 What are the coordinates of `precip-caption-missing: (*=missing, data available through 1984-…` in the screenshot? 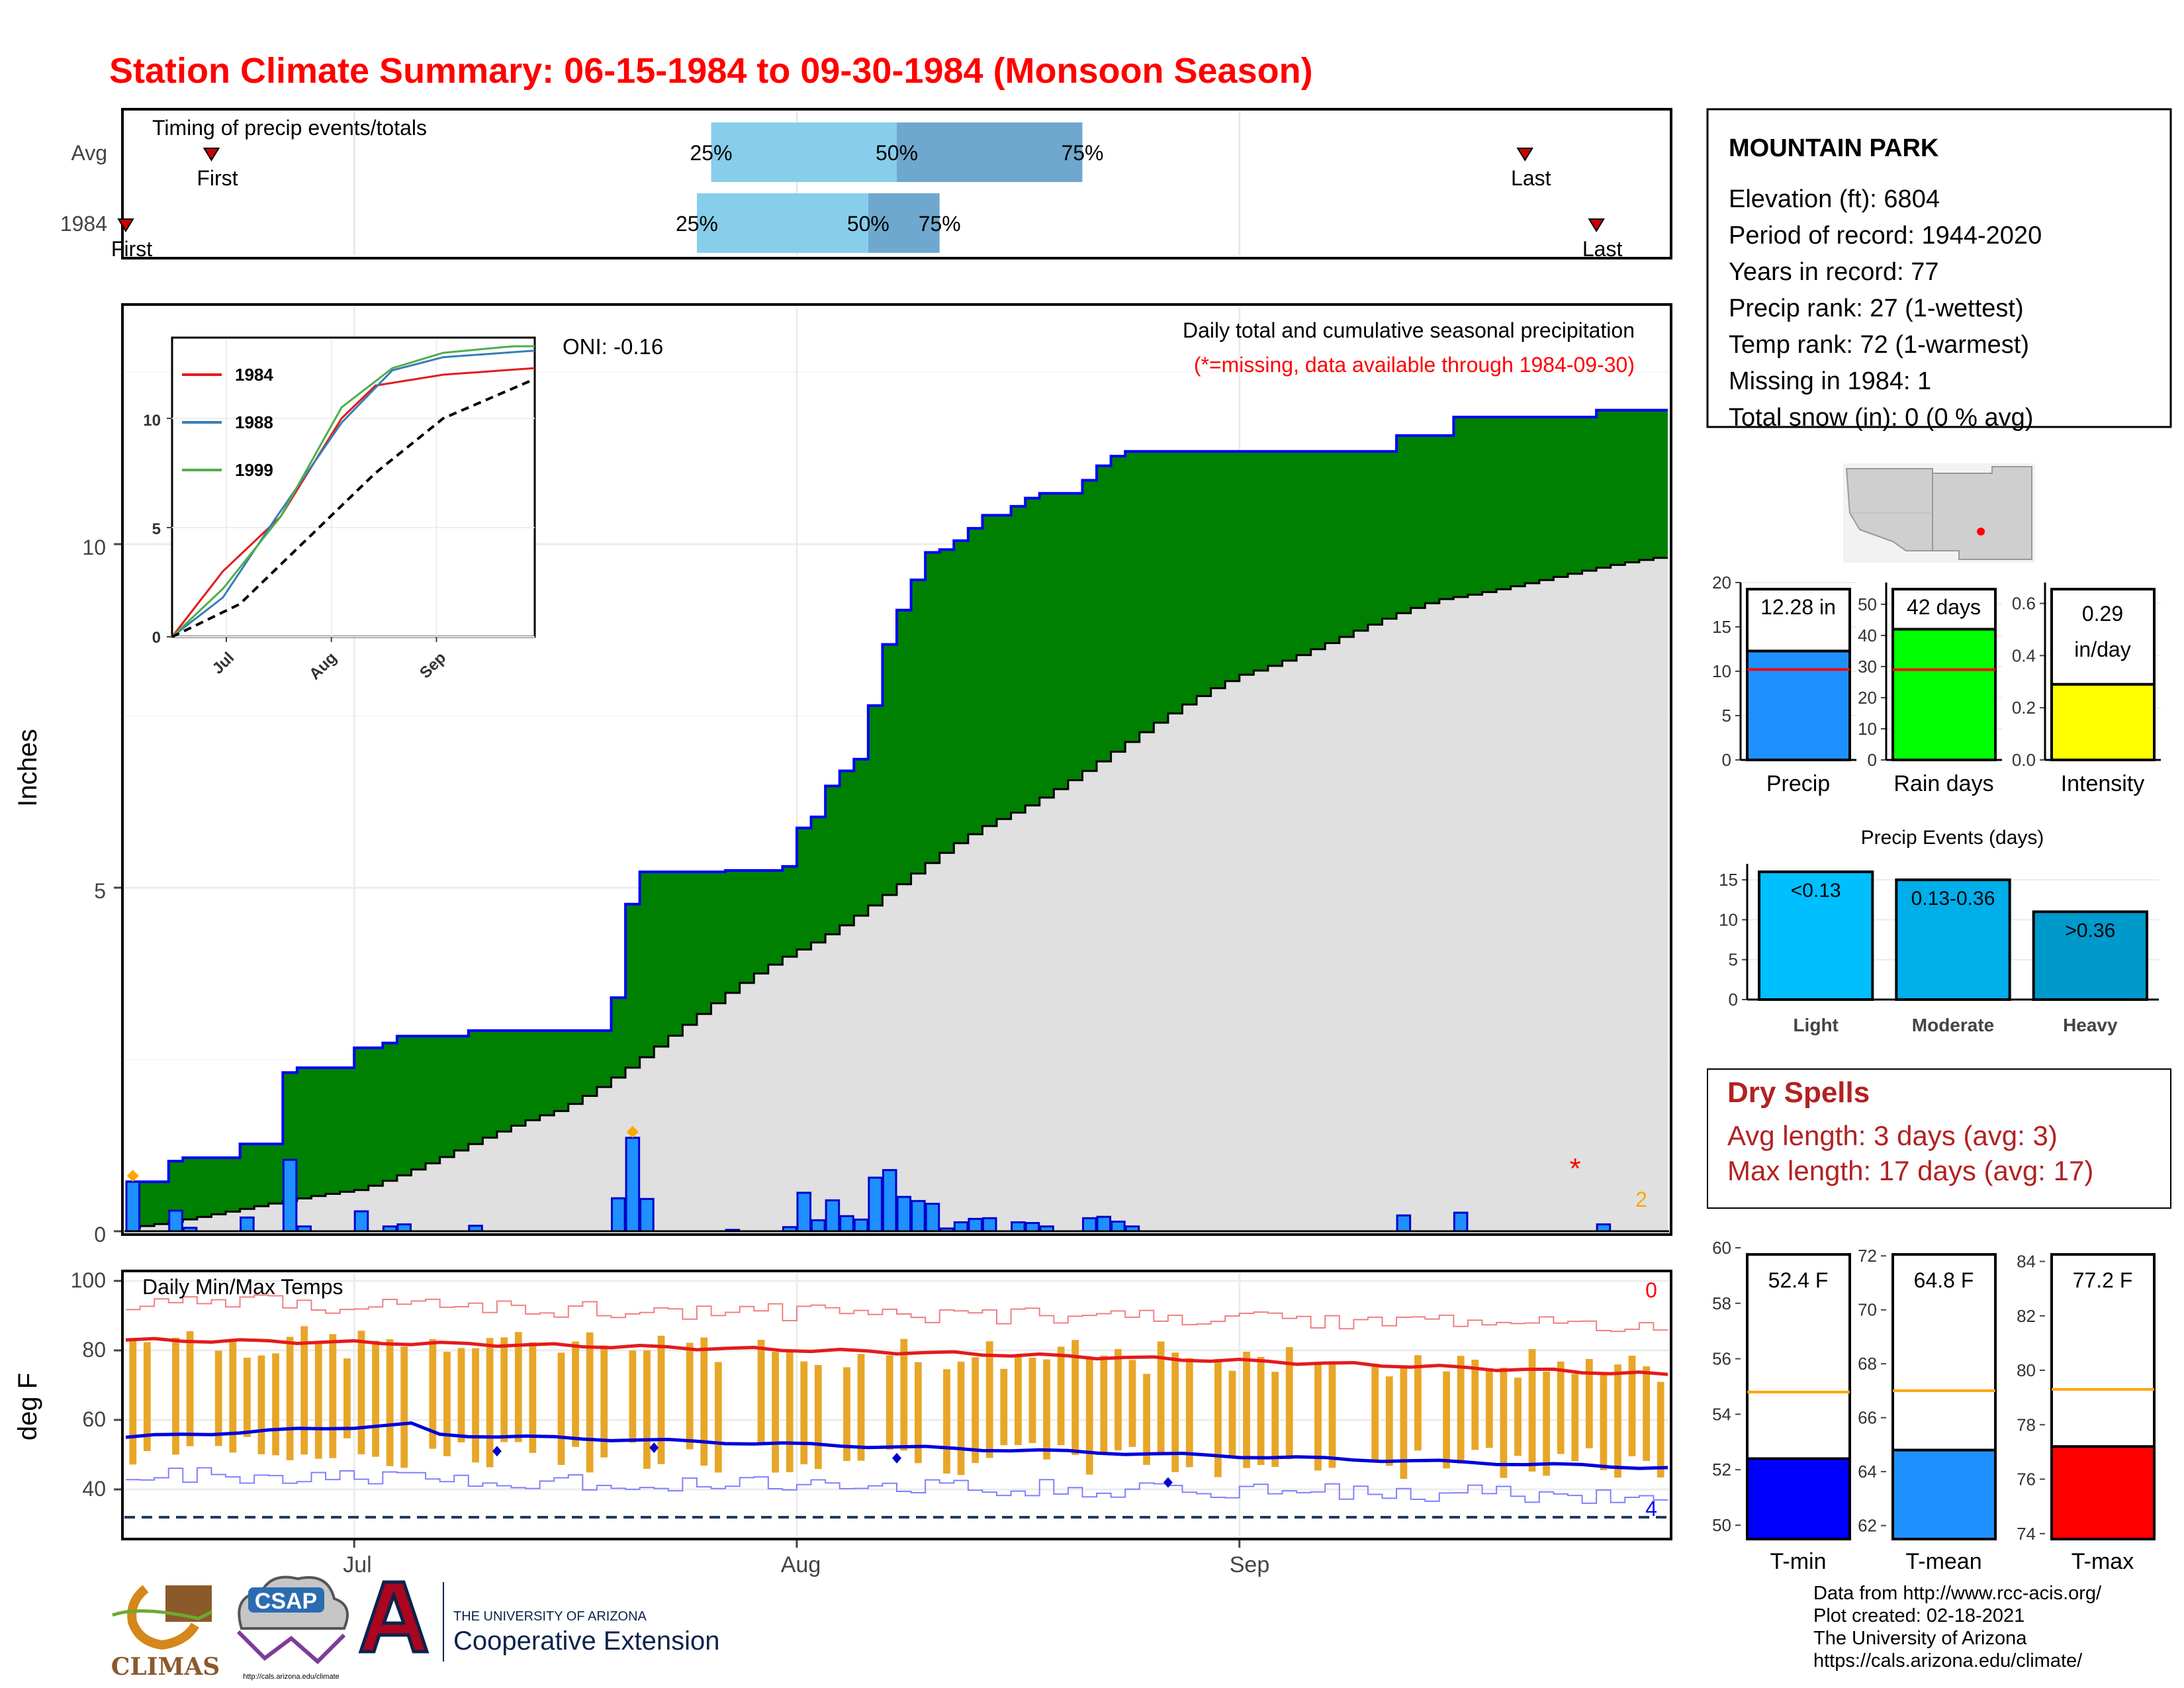 It's located at (1414, 365).